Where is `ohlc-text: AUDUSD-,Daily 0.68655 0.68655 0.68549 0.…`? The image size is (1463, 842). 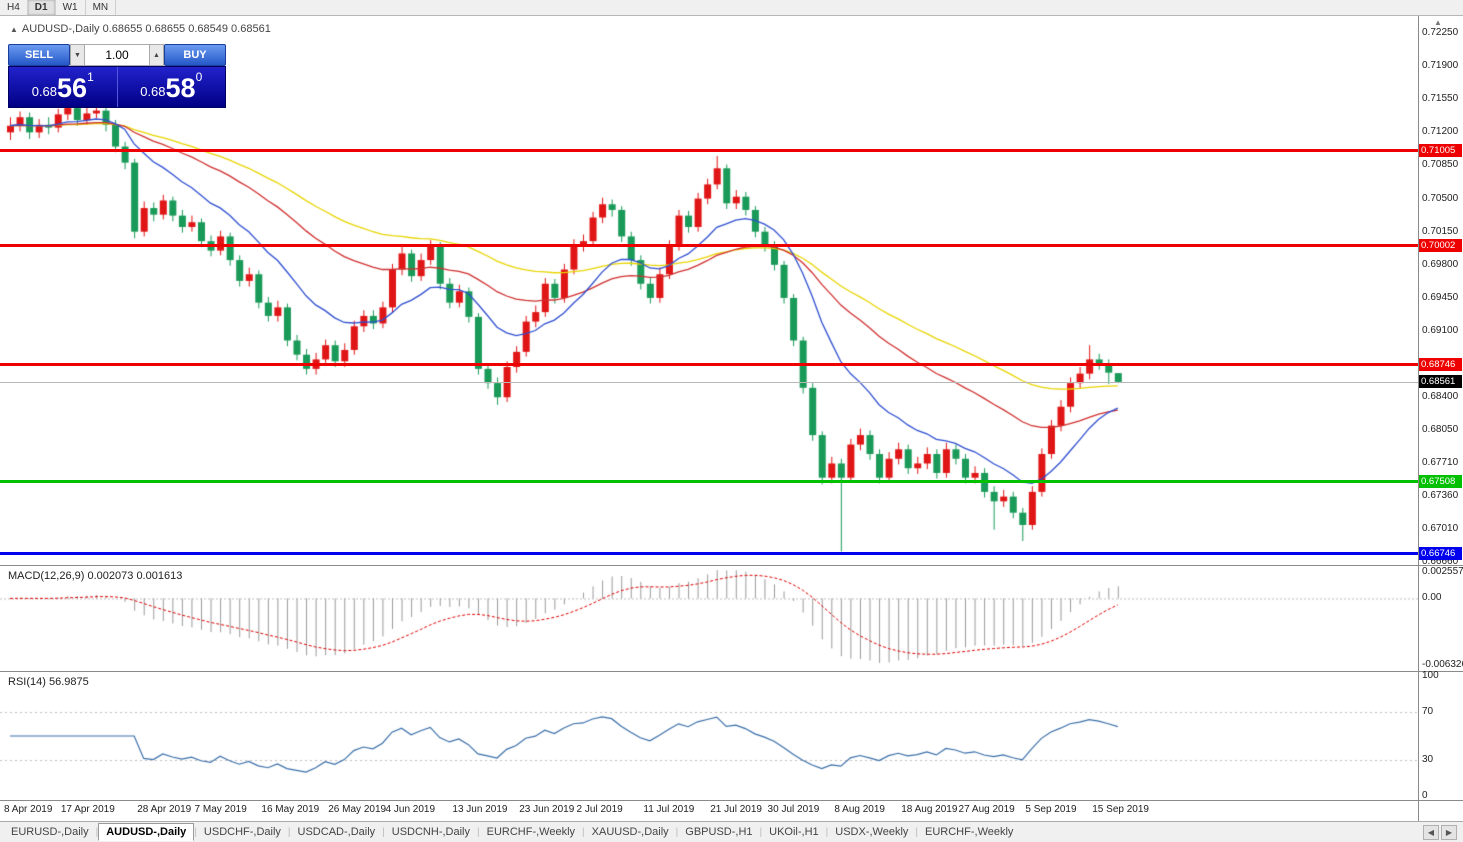
ohlc-text: AUDUSD-,Daily 0.68655 0.68655 0.68549 0.… is located at coordinates (146, 29).